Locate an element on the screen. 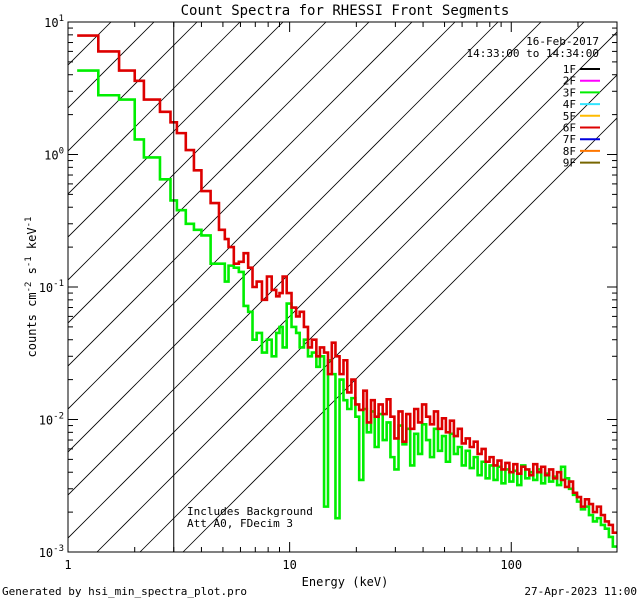 This screenshot has height=600, width=640. legend-label: 5F is located at coordinates (569, 116).